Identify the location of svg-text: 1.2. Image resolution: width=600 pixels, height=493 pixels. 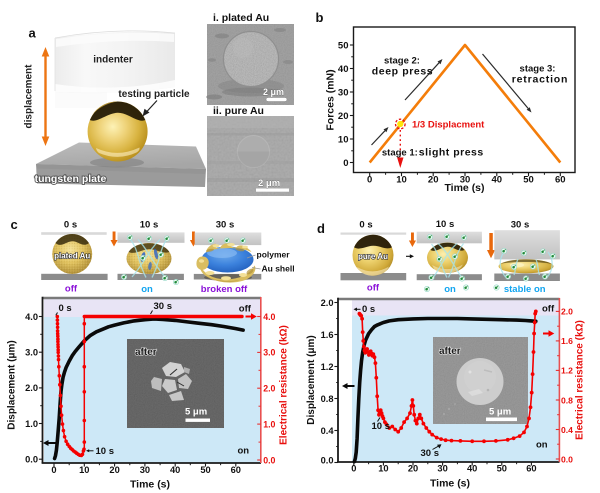
(567, 371).